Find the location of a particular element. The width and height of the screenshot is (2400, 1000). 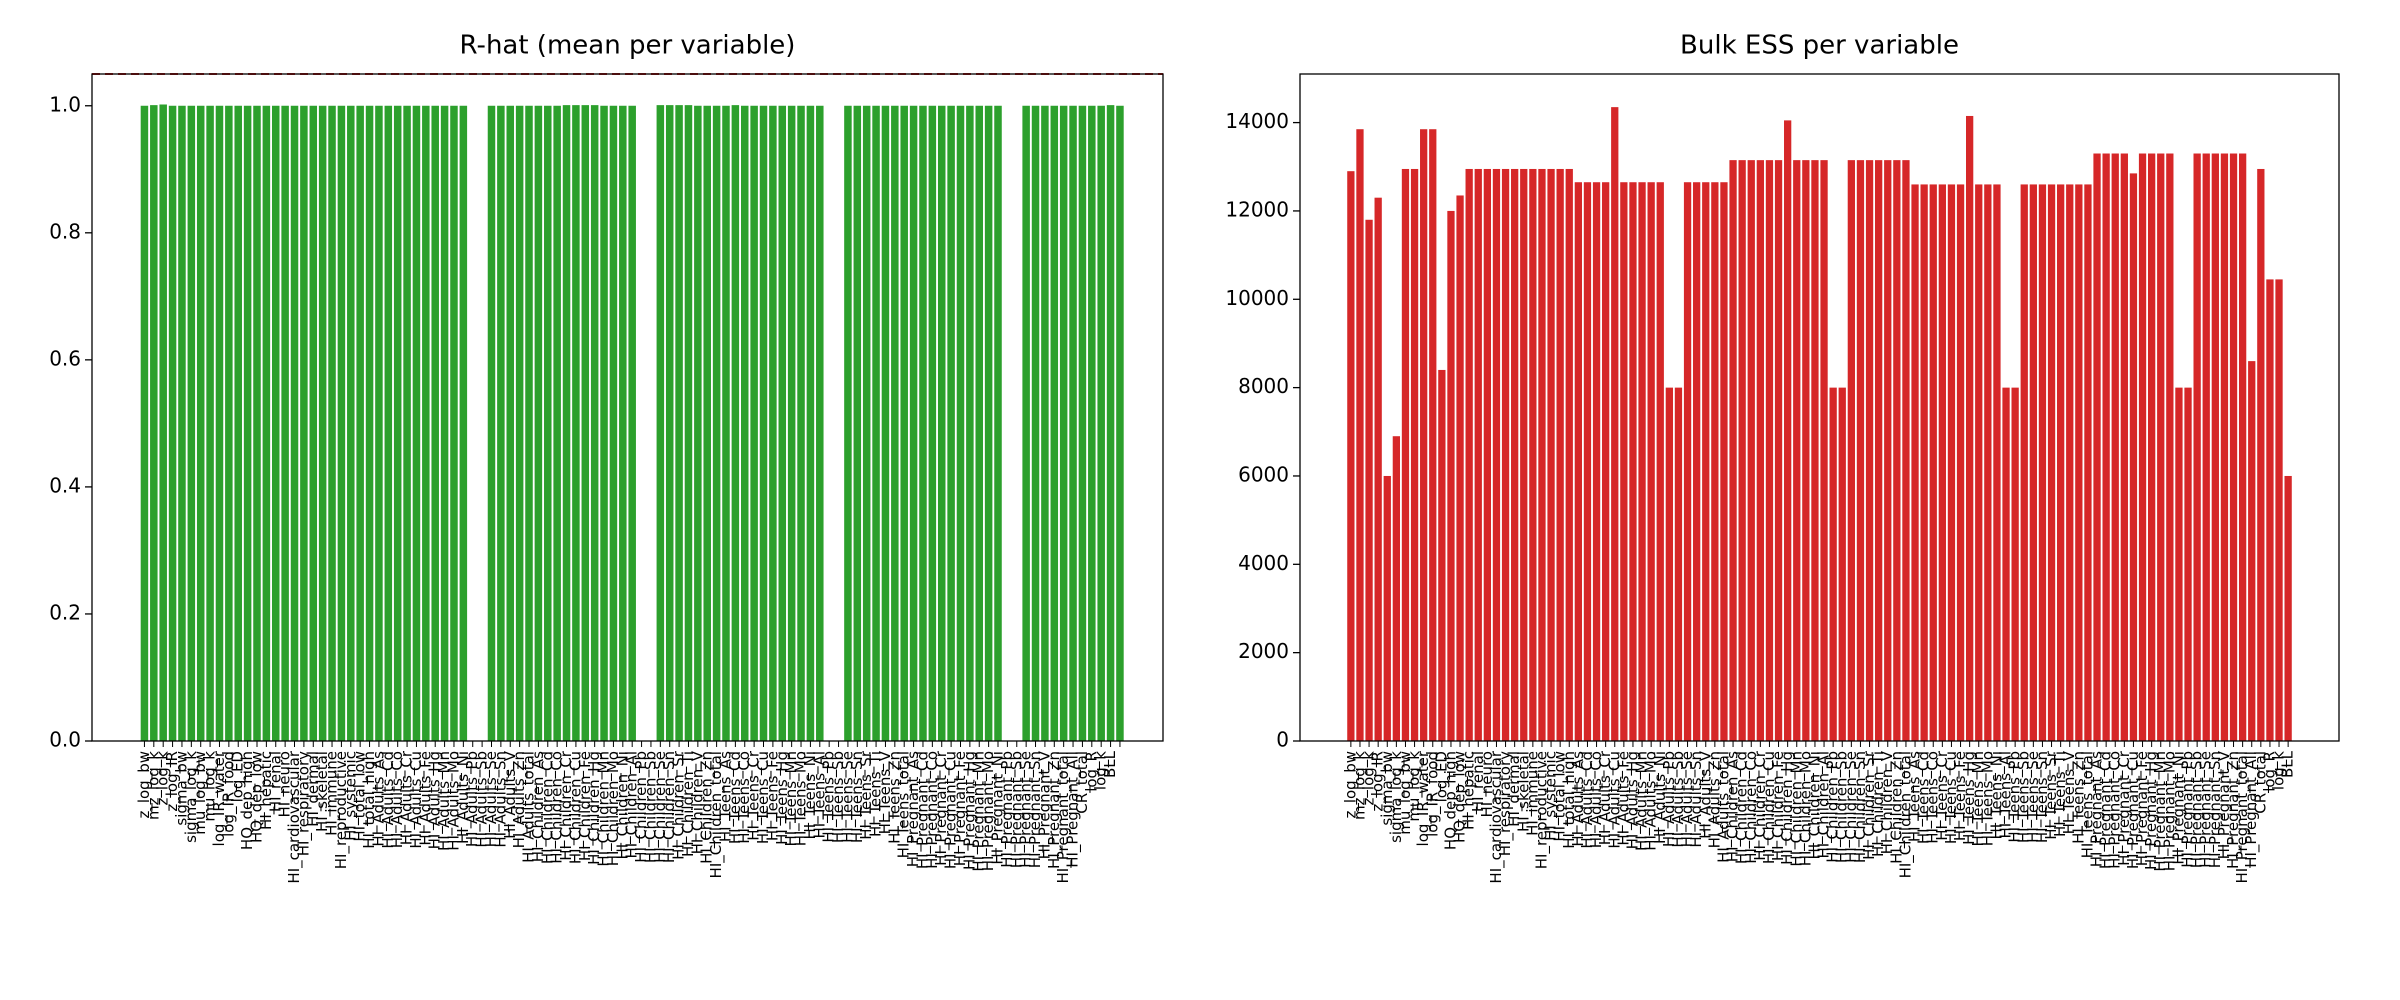

x-tick-label: HI_Adults_Ni is located at coordinates (1660, 797).